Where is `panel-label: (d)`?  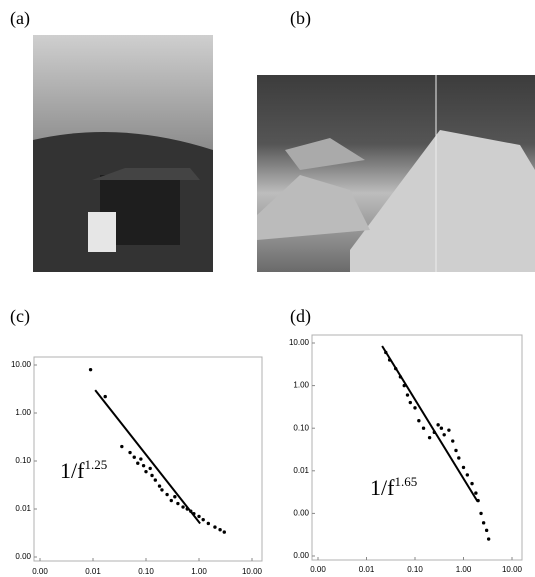 panel-label: (d) is located at coordinates (300, 316).